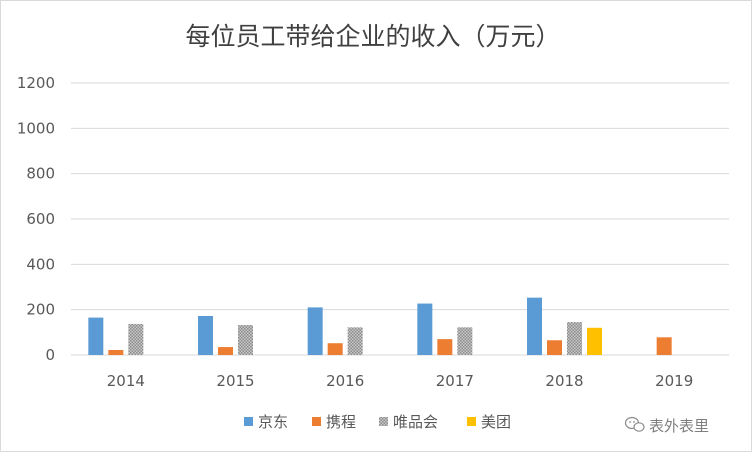  I want to click on legend-swatch-唯品会, so click(383, 421).